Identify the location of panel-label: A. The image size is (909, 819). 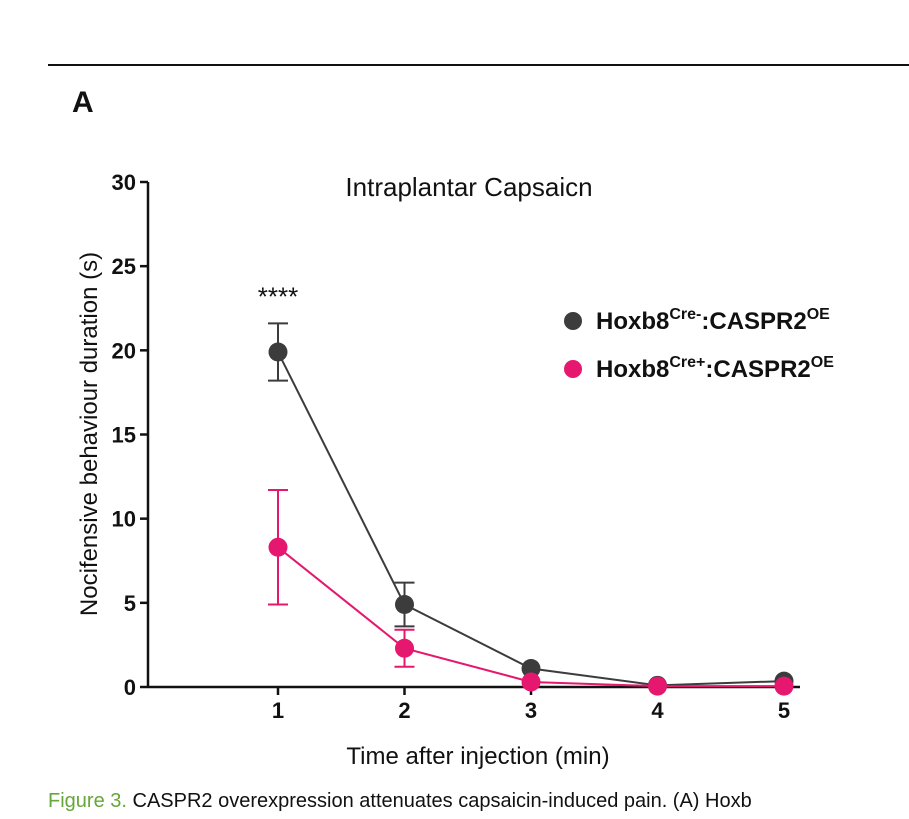
(83, 102).